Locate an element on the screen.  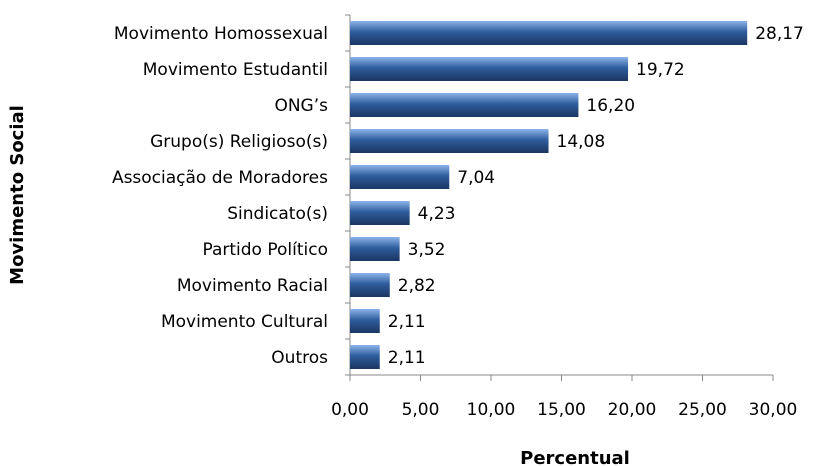
value-label: 28,17 is located at coordinates (779, 34).